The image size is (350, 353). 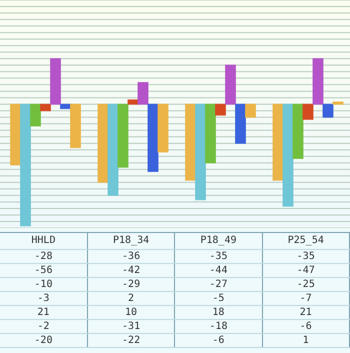 What do you see at coordinates (44, 241) in the screenshot?
I see `x-tick-label: HHLD` at bounding box center [44, 241].